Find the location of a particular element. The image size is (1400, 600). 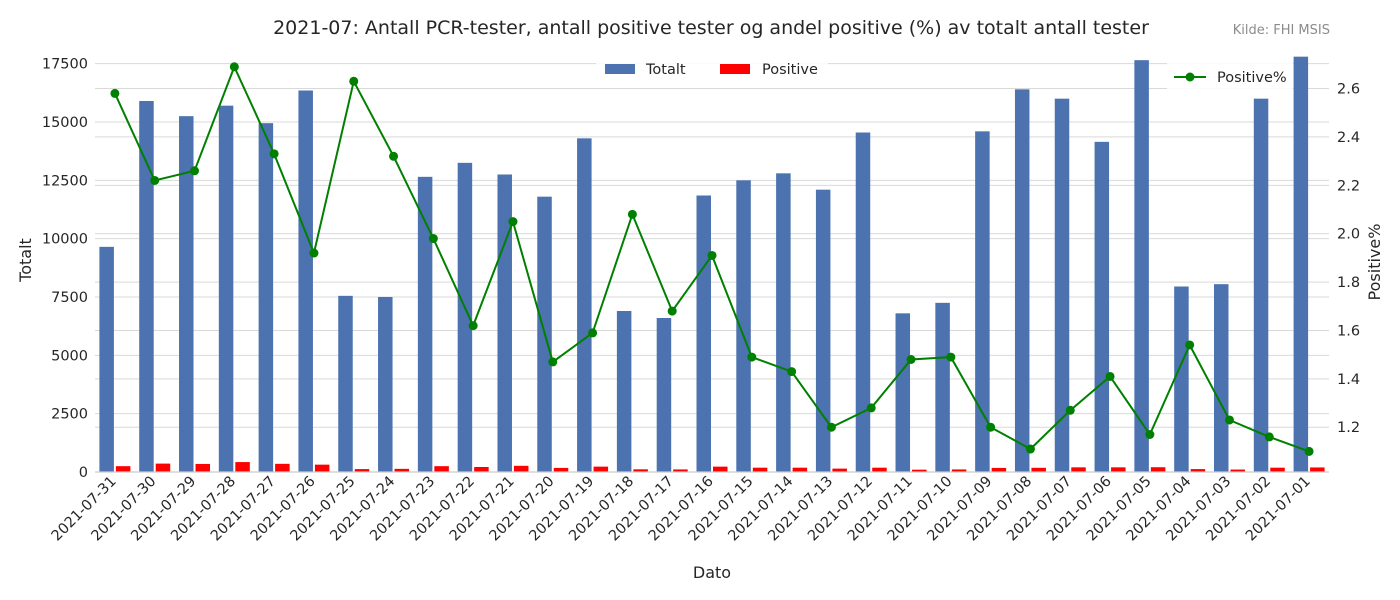

y-tick-label: 2500 is located at coordinates (69, 415).